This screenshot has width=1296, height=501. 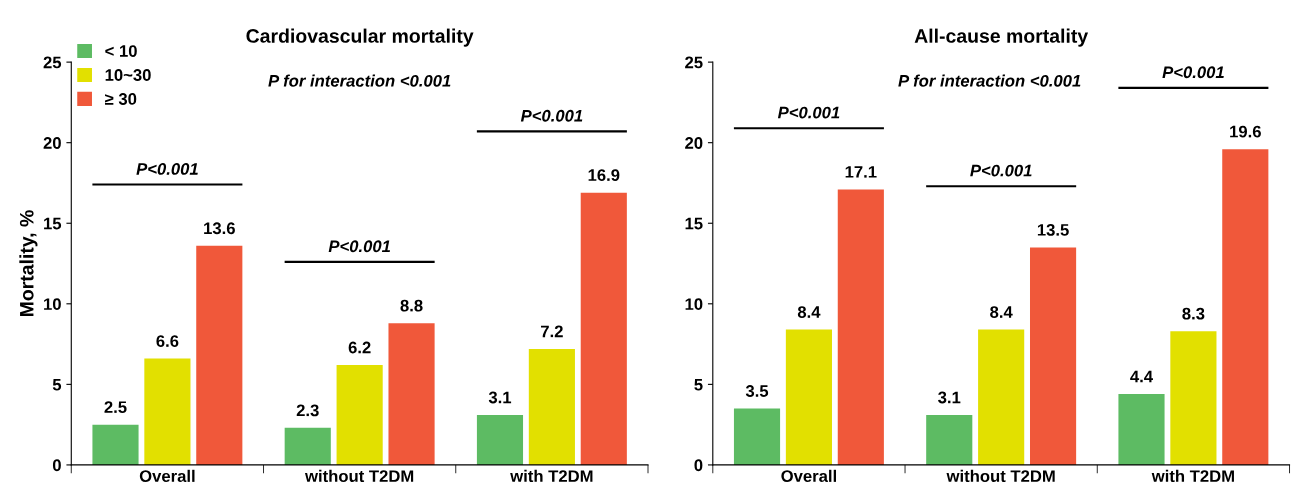 What do you see at coordinates (1193, 313) in the screenshot?
I see `data-label: 8.3` at bounding box center [1193, 313].